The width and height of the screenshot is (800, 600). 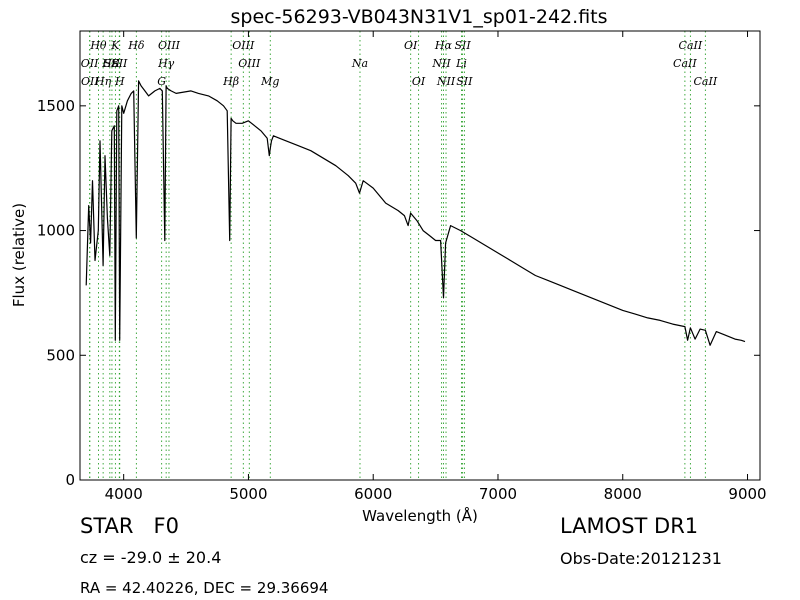 What do you see at coordinates (56, 231) in the screenshot?
I see `y-tick-label-1000: 1000` at bounding box center [56, 231].